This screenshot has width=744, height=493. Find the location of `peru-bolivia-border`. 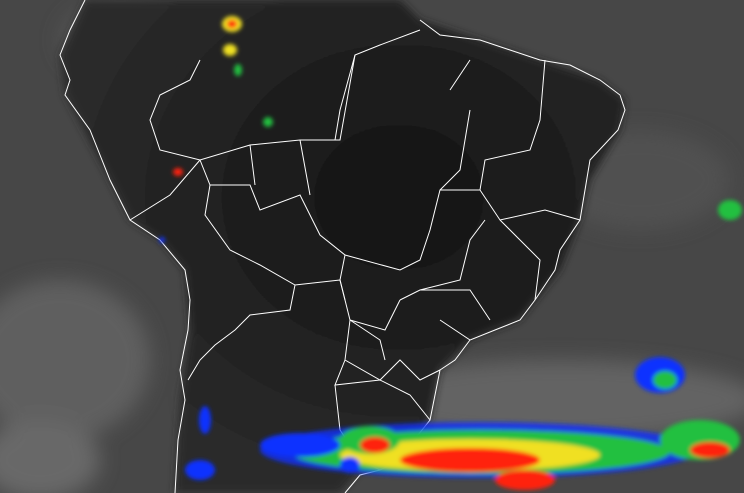

peru-bolivia-border is located at coordinates (235, 222).